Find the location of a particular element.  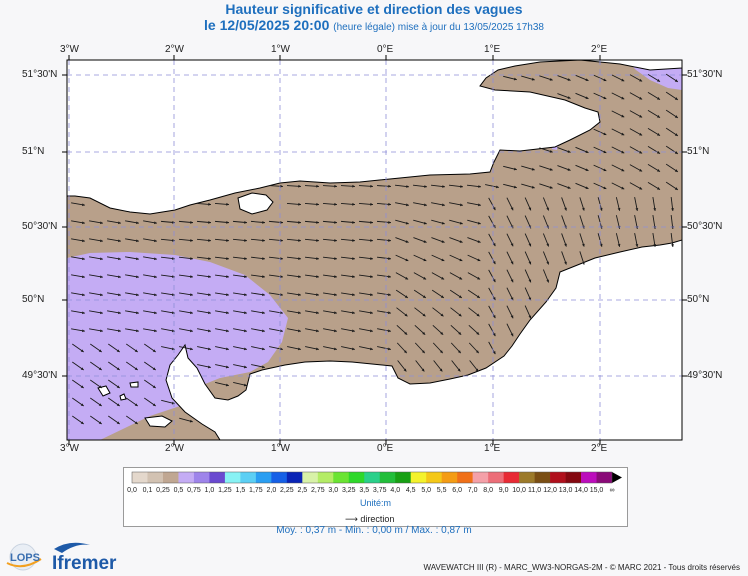

latitude-label: 51°N is located at coordinates (33, 151).